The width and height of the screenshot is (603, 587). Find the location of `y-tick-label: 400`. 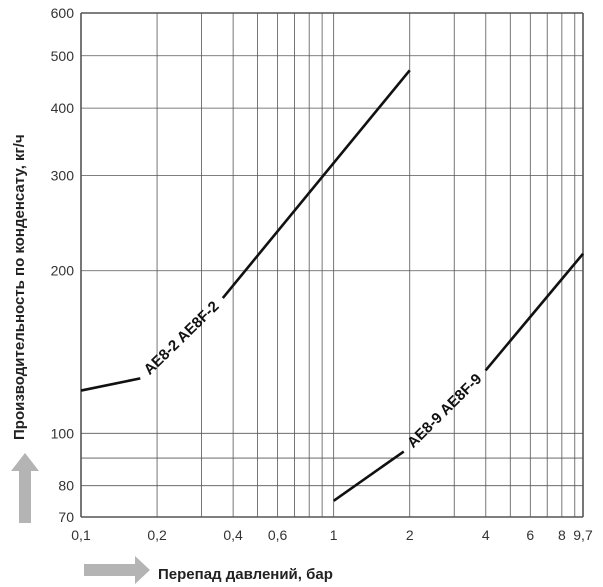

y-tick-label: 400 is located at coordinates (63, 108).